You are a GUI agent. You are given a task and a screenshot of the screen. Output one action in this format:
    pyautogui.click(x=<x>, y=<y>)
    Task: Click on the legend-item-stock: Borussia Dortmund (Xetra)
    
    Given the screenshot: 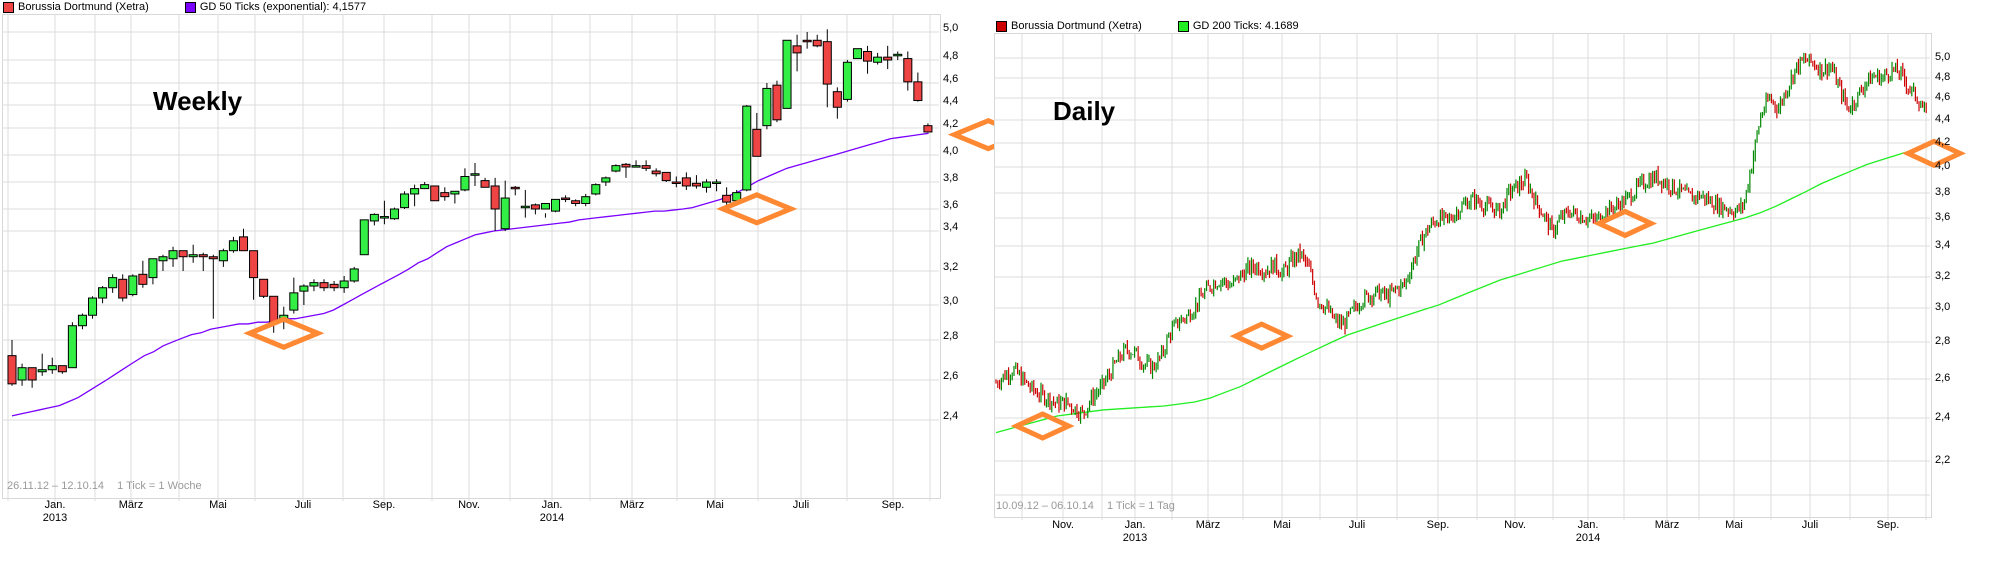 What is the action you would take?
    pyautogui.click(x=76, y=7)
    